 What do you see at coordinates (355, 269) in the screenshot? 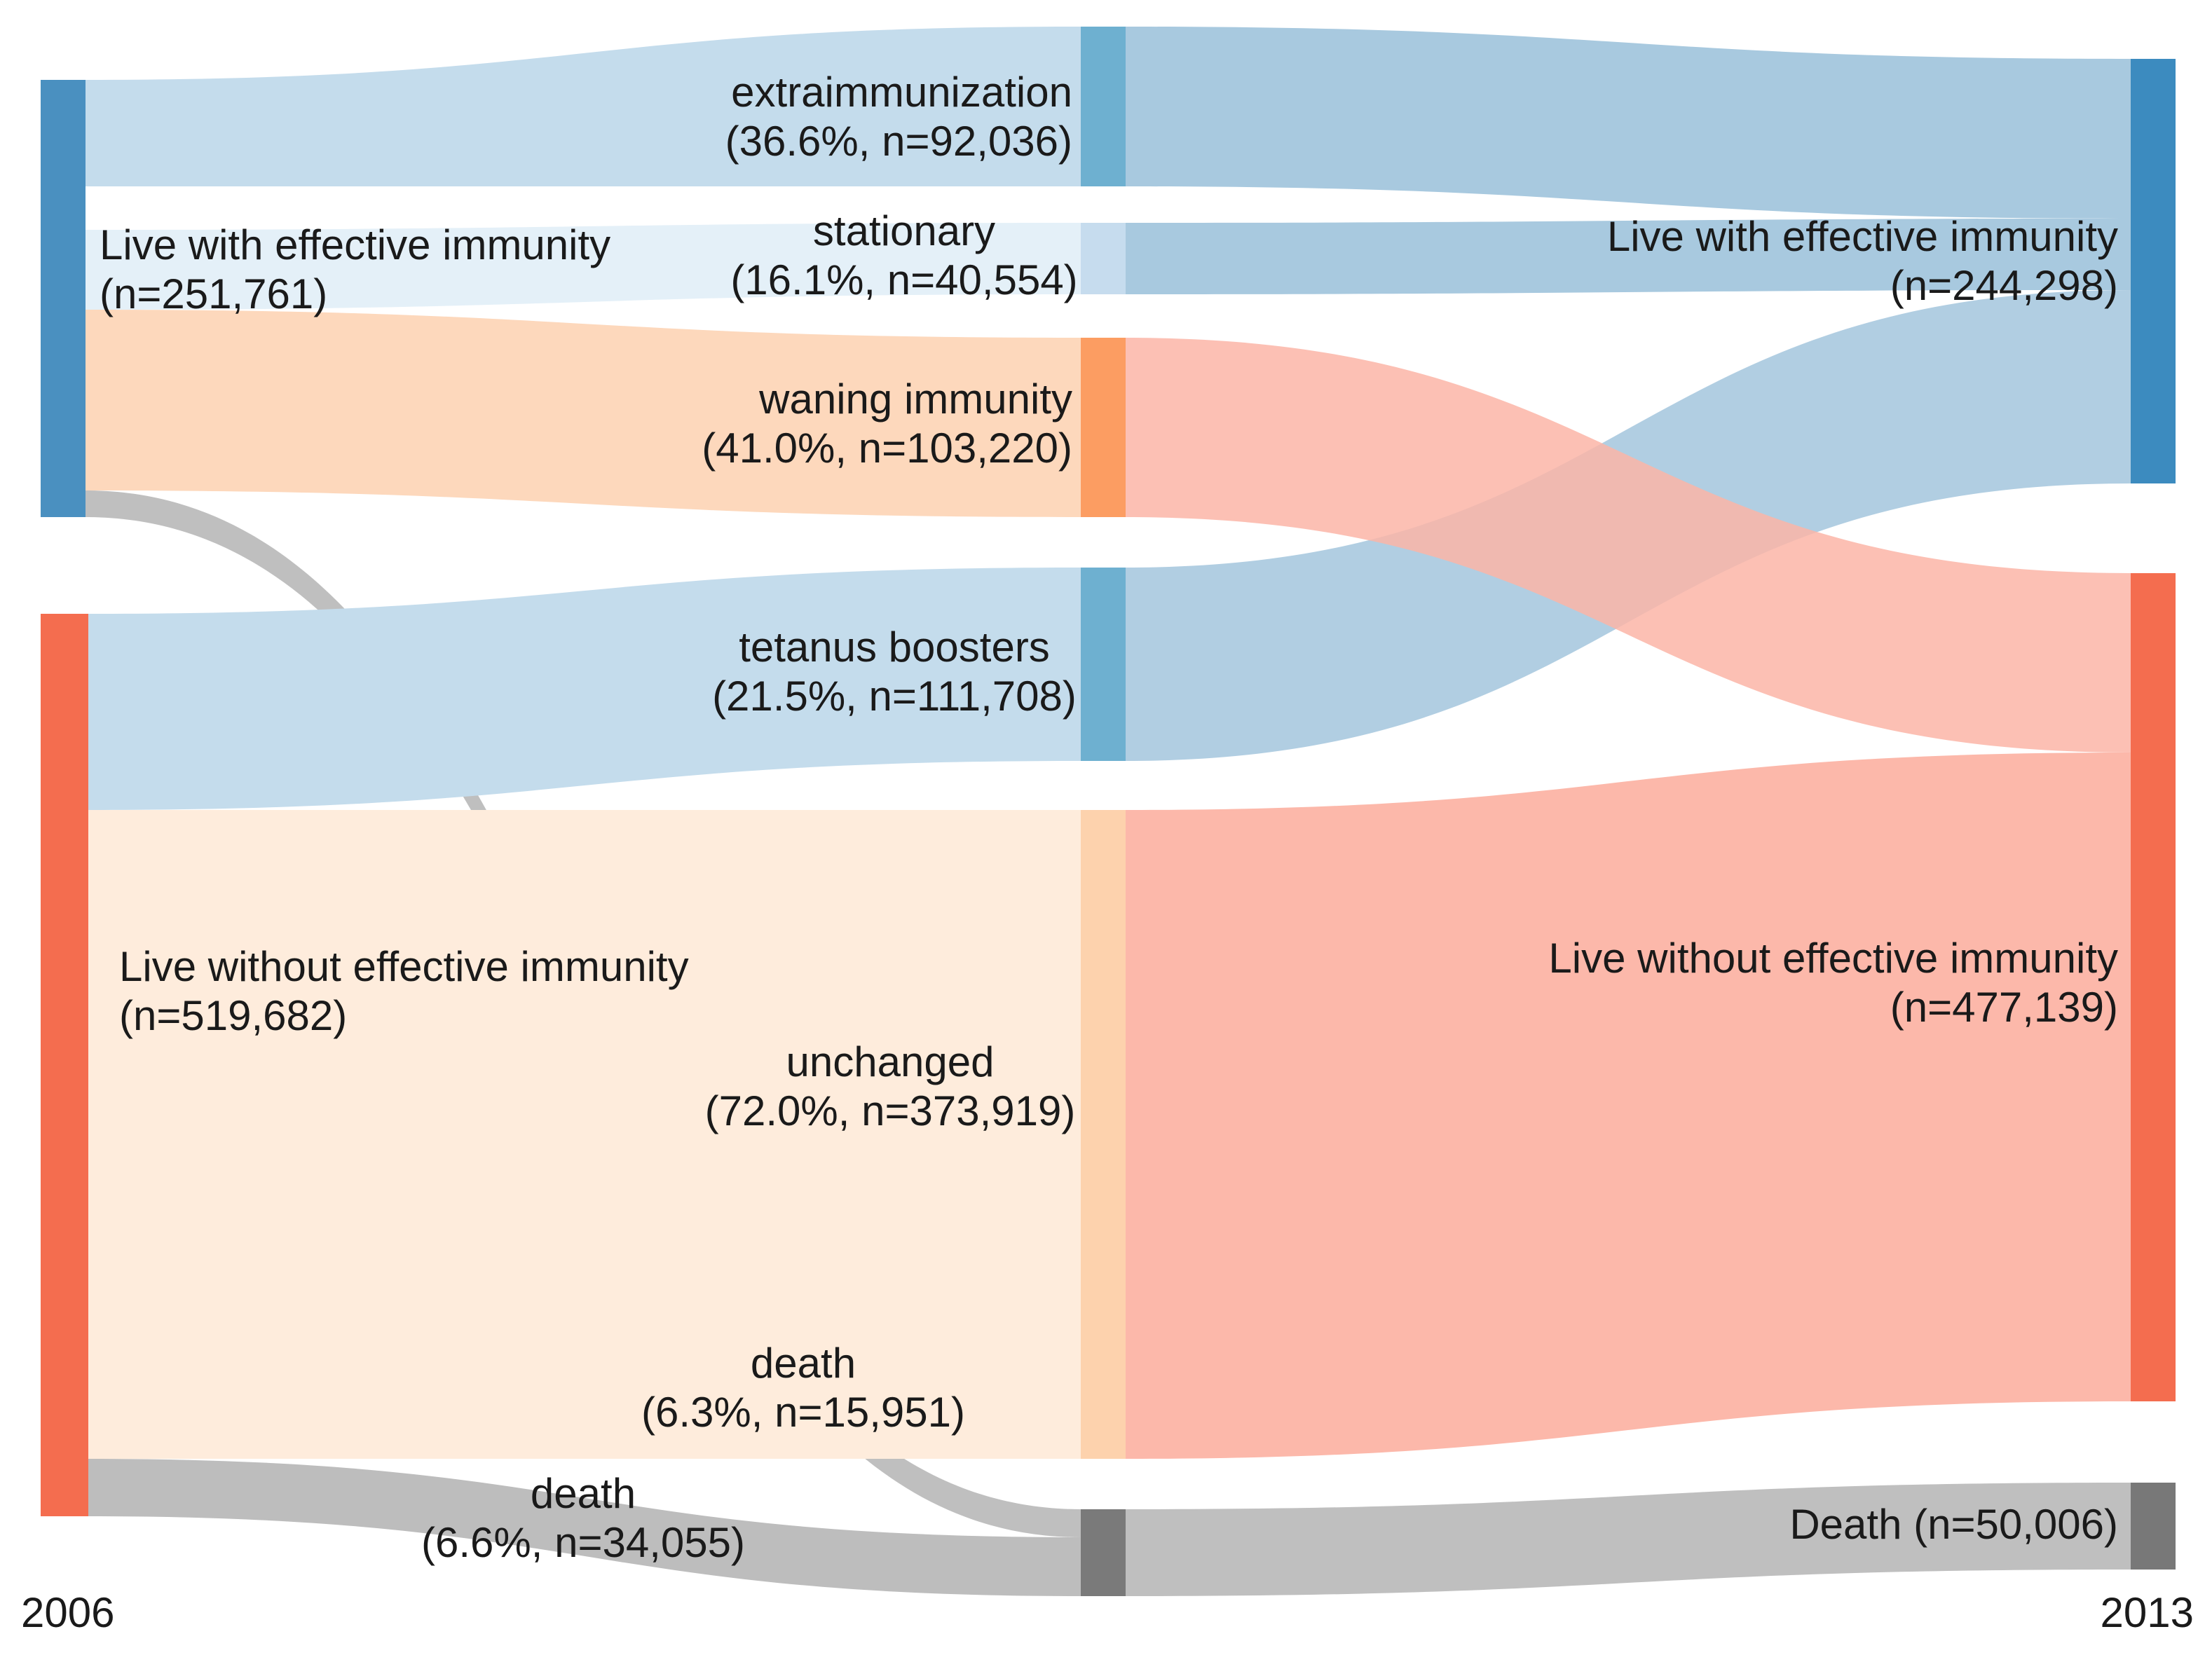
I see `label-l-eff: Live with effective immunity (n=251,761)` at bounding box center [355, 269].